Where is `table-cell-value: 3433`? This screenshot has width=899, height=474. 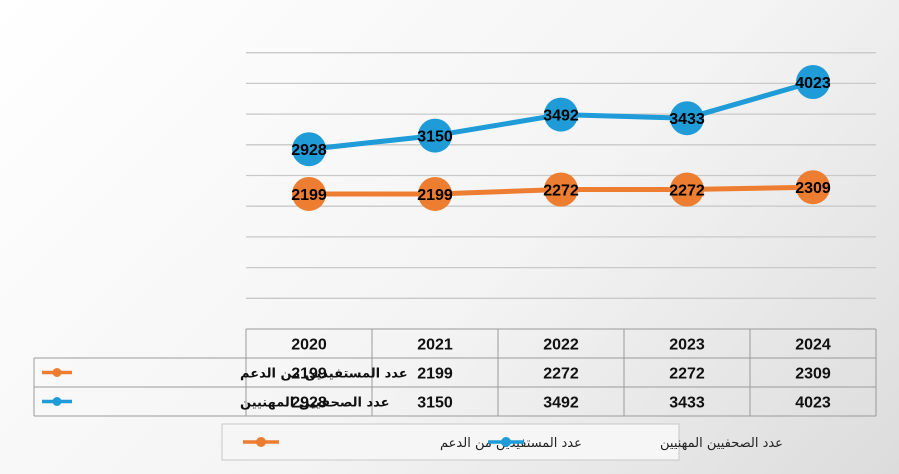 table-cell-value: 3433 is located at coordinates (687, 403).